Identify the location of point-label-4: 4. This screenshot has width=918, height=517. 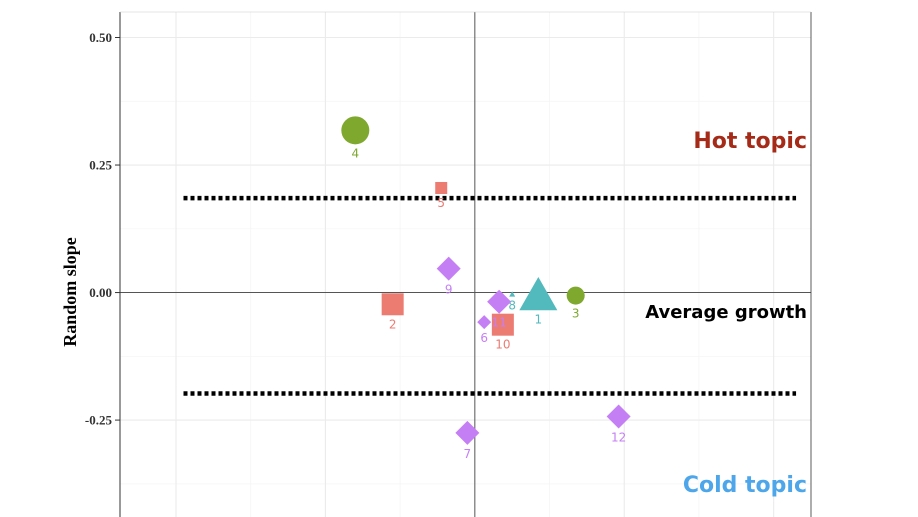
(355, 153).